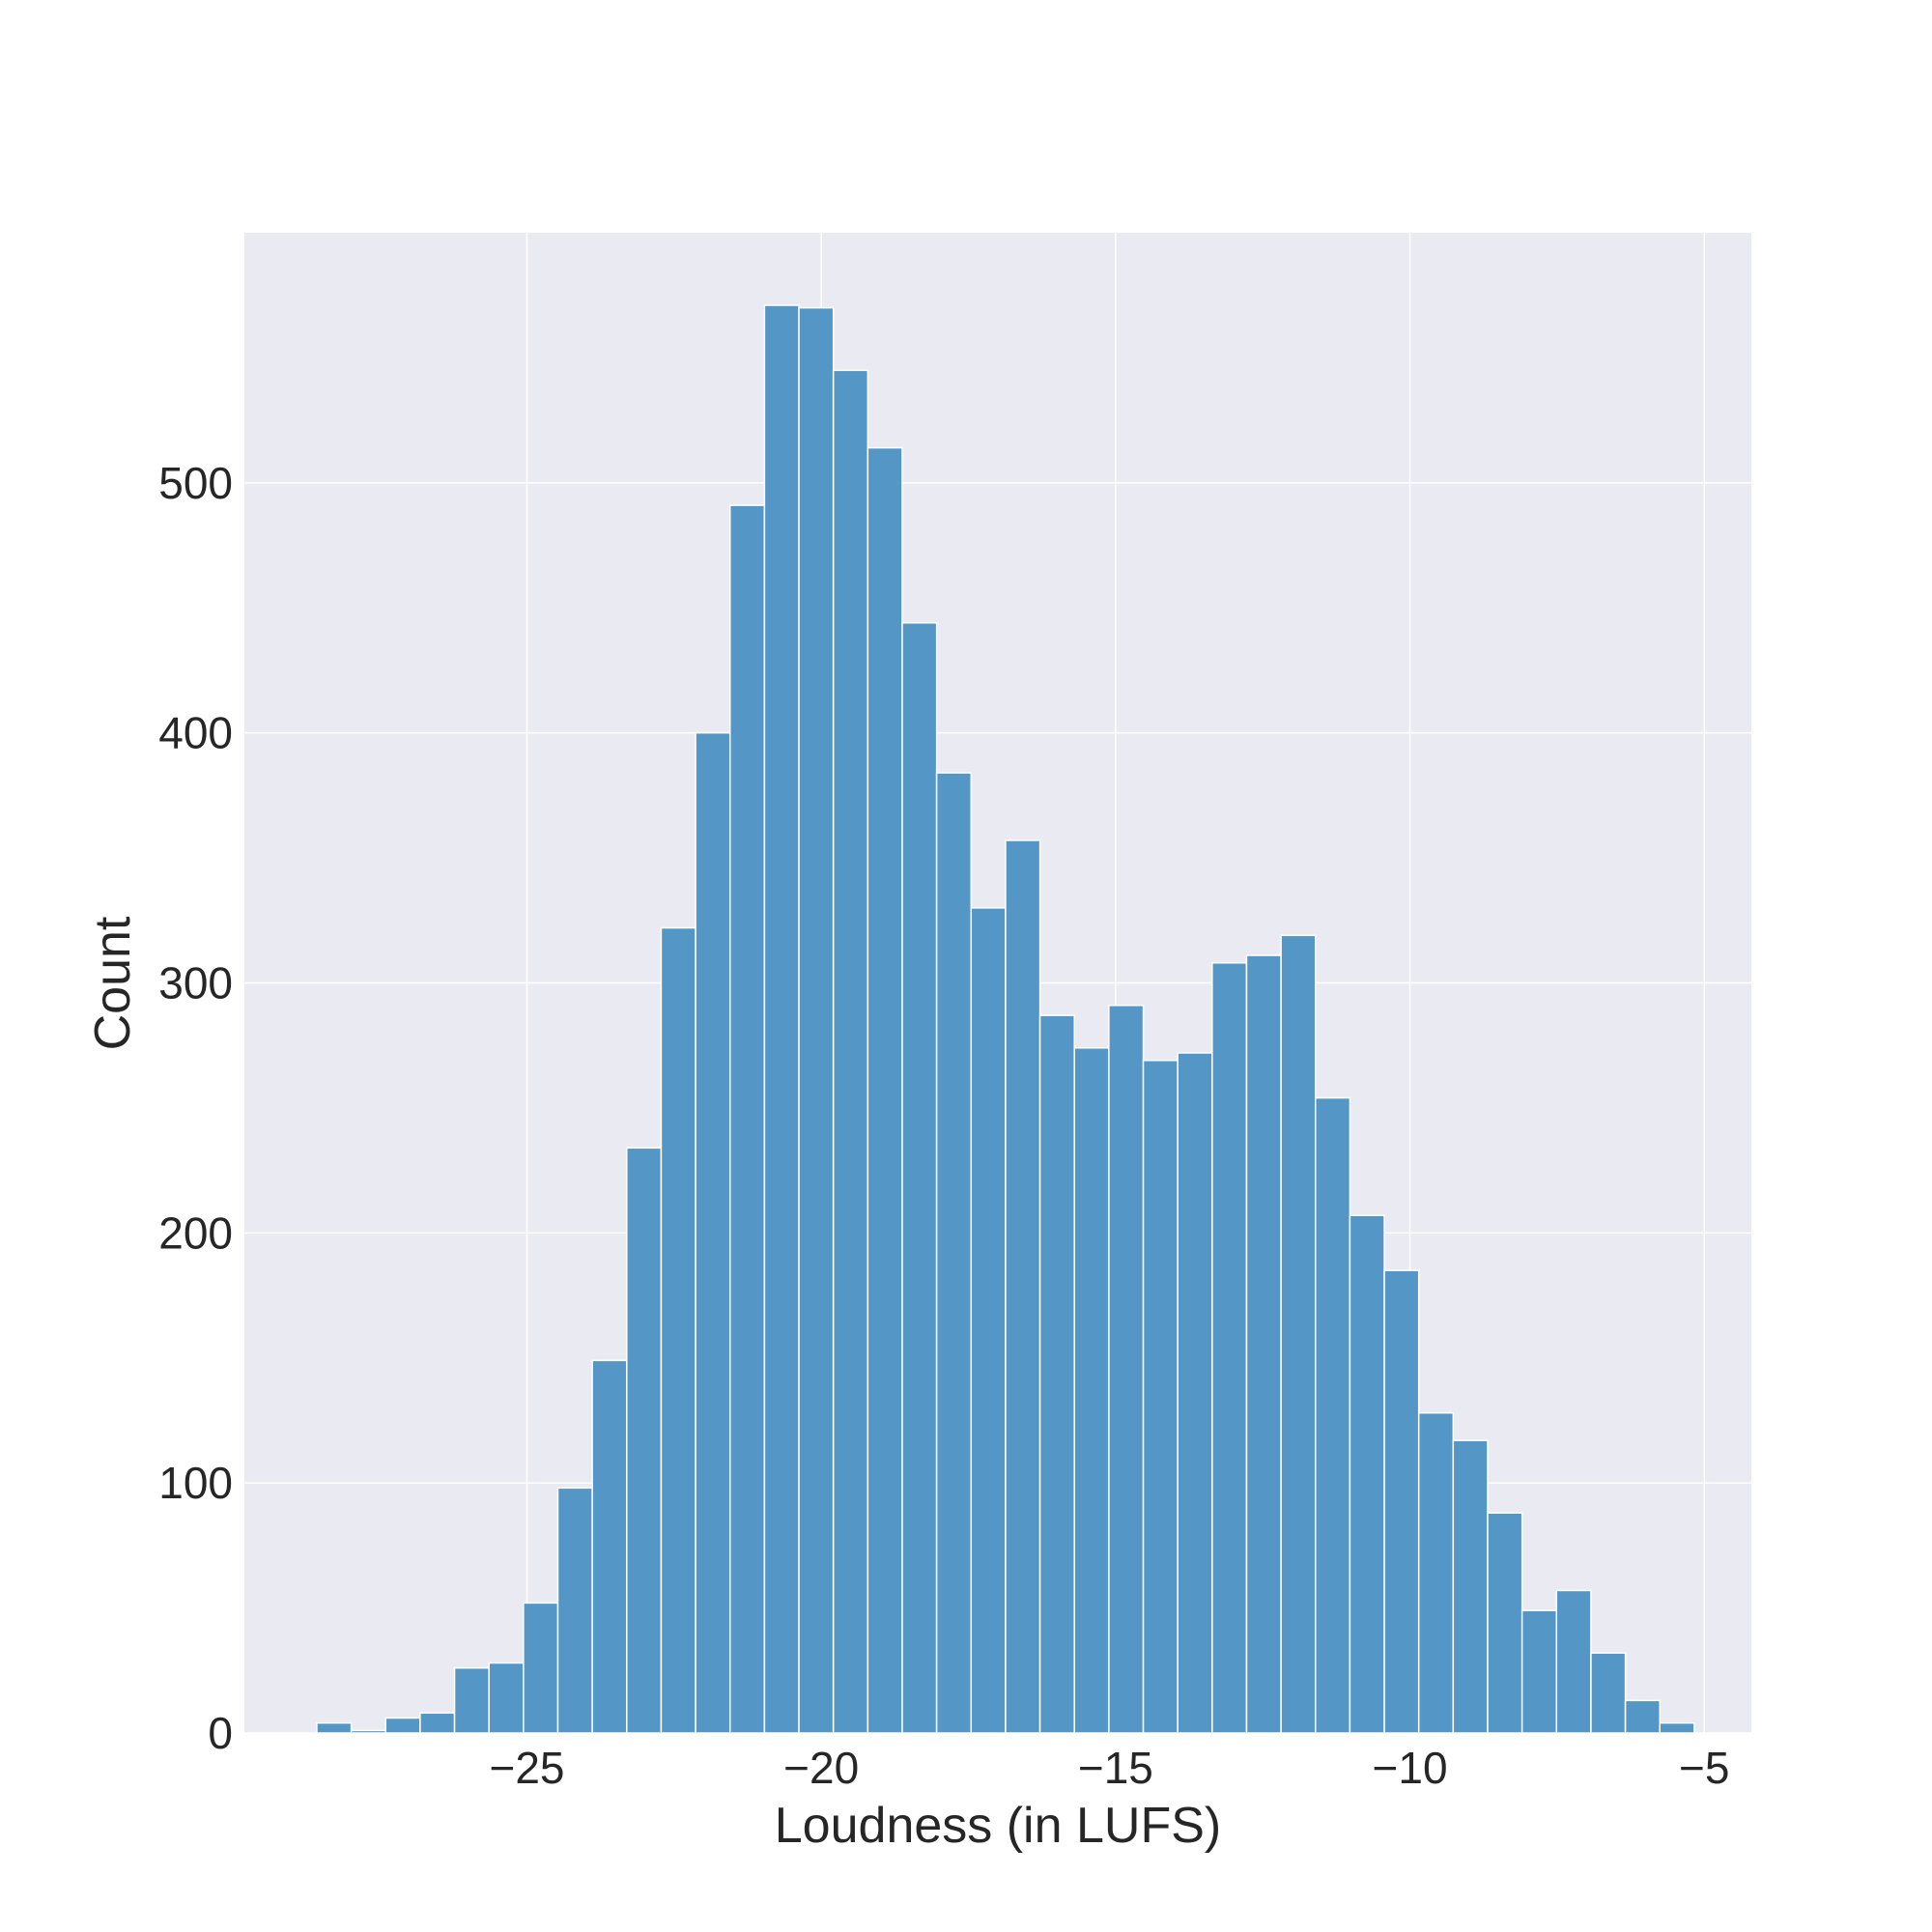  What do you see at coordinates (998, 1826) in the screenshot?
I see `x-axis-label: Loudness (in LUFS)` at bounding box center [998, 1826].